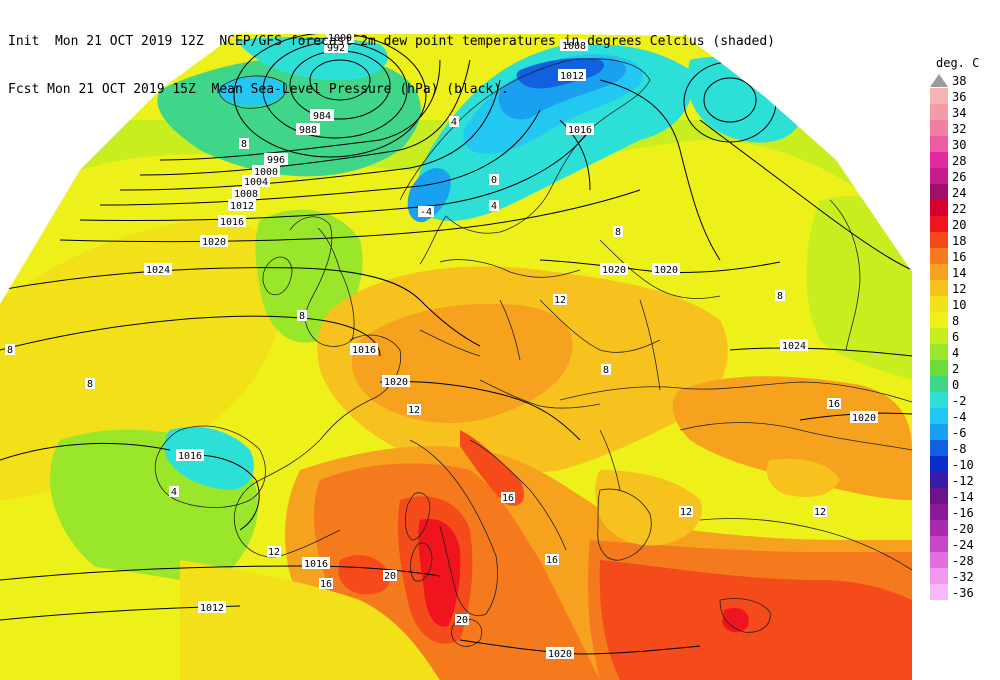  Describe the element at coordinates (962, 496) in the screenshot. I see `legend-row: -14` at that location.